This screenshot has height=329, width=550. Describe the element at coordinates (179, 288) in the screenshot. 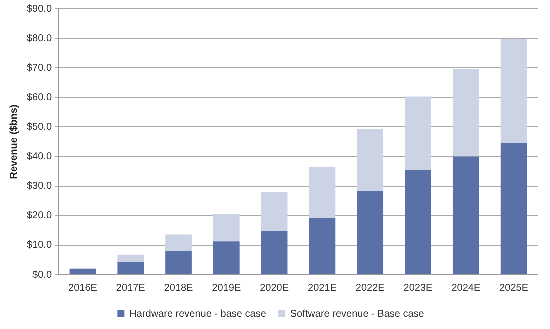

I see `x-tick-label: 2018E` at that location.